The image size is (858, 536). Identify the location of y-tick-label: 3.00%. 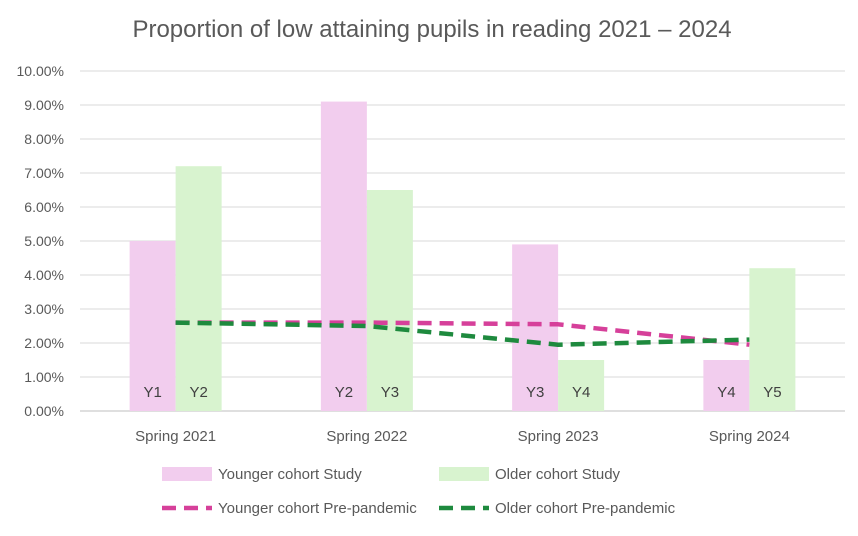
(44, 309).